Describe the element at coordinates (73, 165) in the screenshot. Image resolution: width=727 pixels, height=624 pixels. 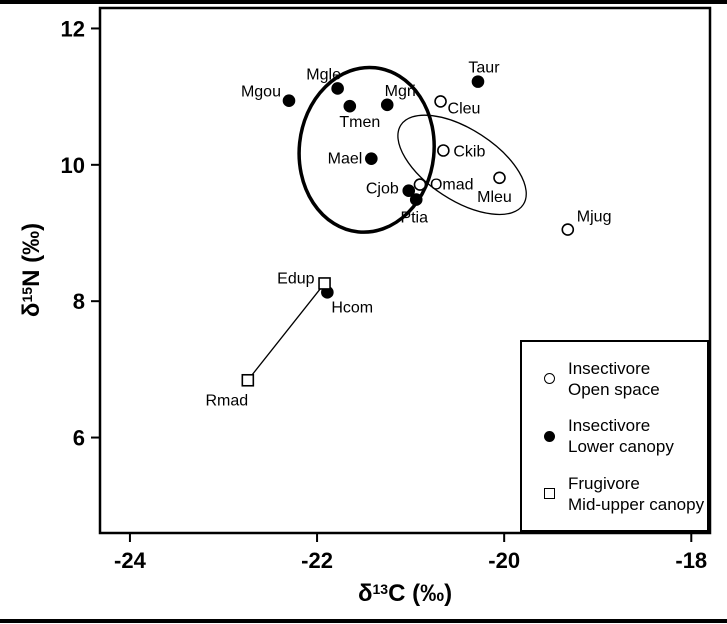
I see `y-tick-label: 10` at that location.